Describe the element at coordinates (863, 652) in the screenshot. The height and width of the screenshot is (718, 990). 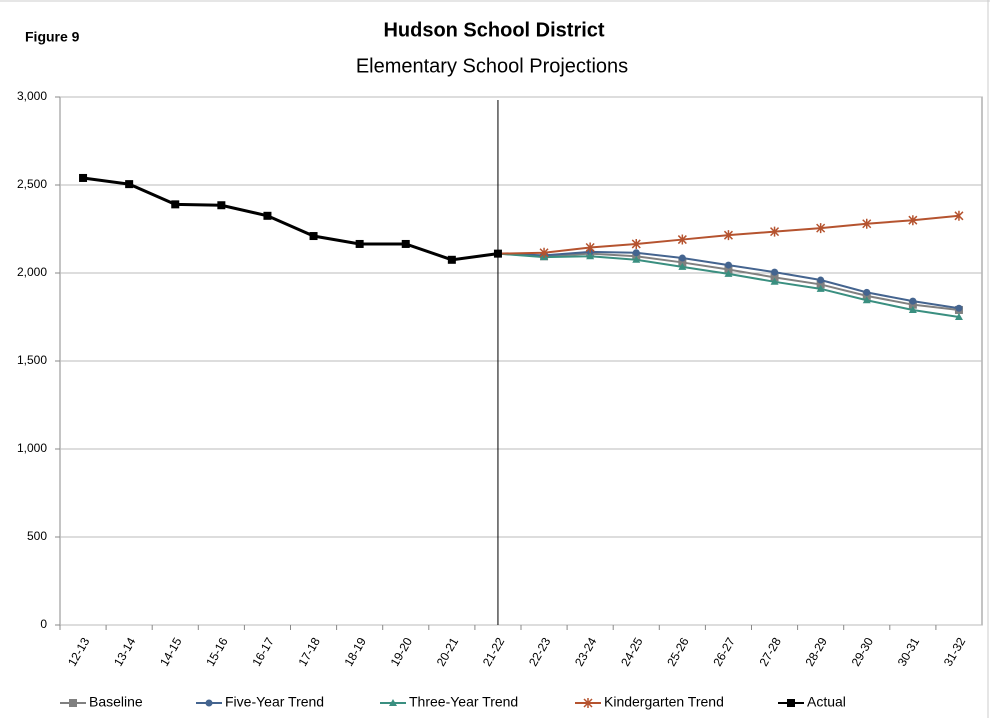
I see `x-tick-label: 29-30` at that location.